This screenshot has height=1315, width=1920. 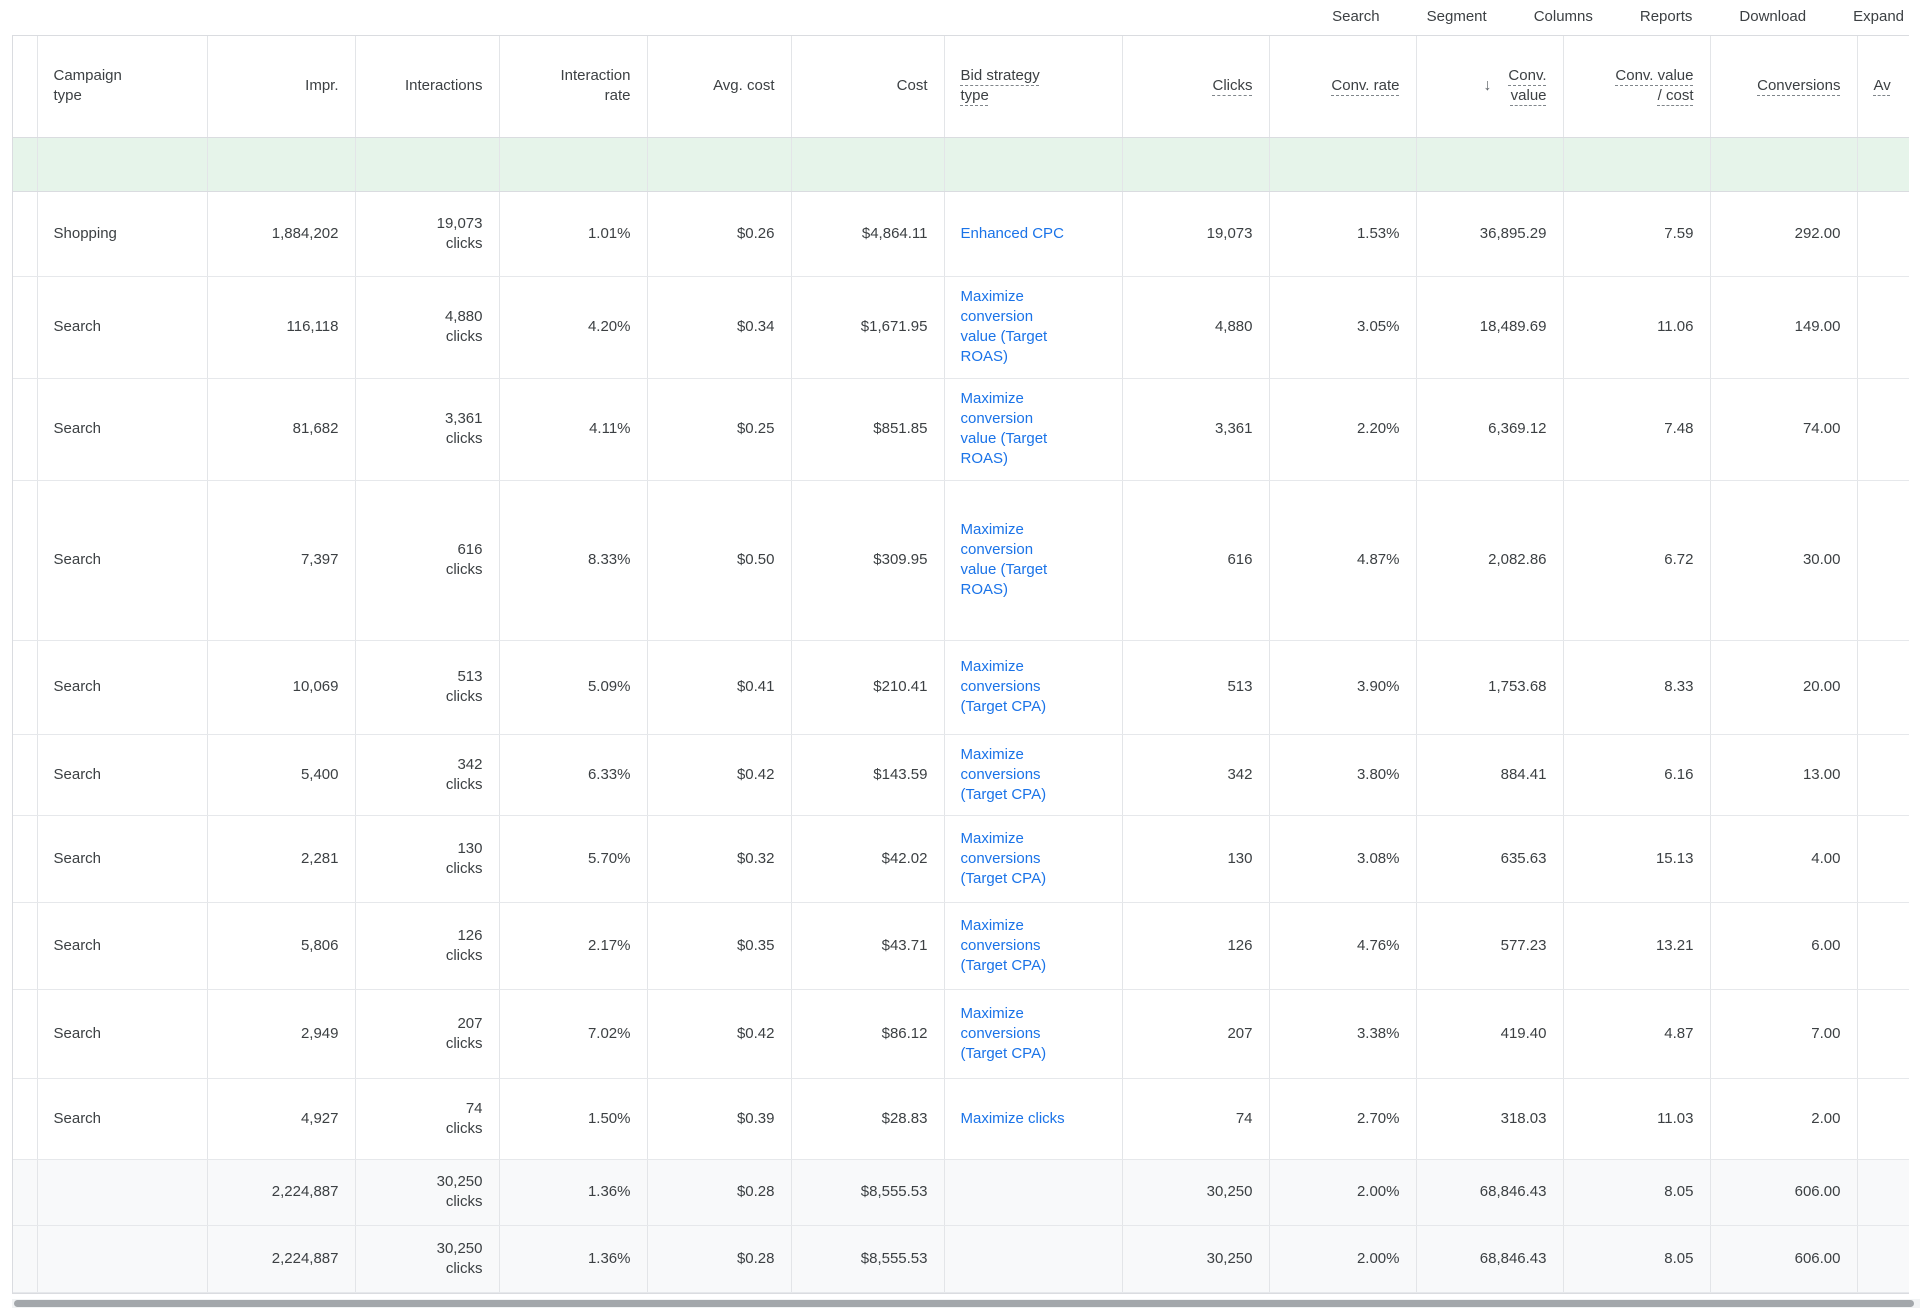 I want to click on column-header-campaign_type: Campaign type, so click(x=122, y=87).